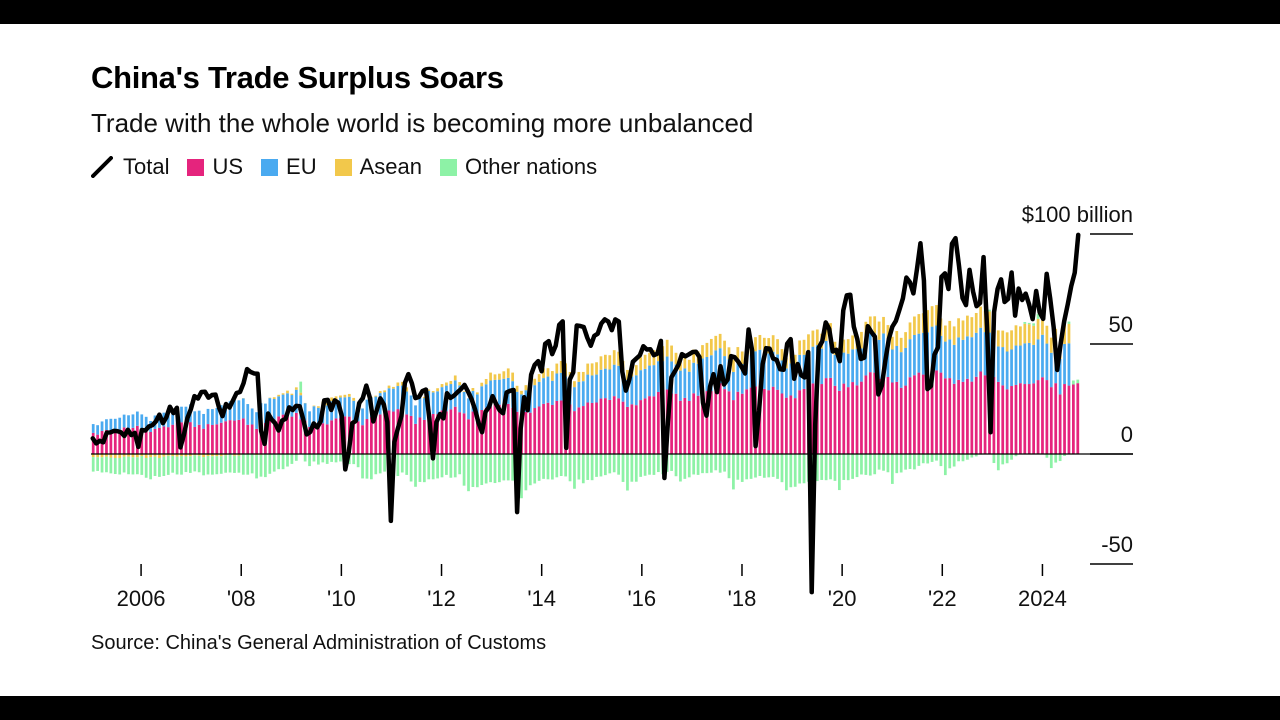 The width and height of the screenshot is (1280, 720). Describe the element at coordinates (378, 167) in the screenshot. I see `legend-item-asean: Asean` at that location.